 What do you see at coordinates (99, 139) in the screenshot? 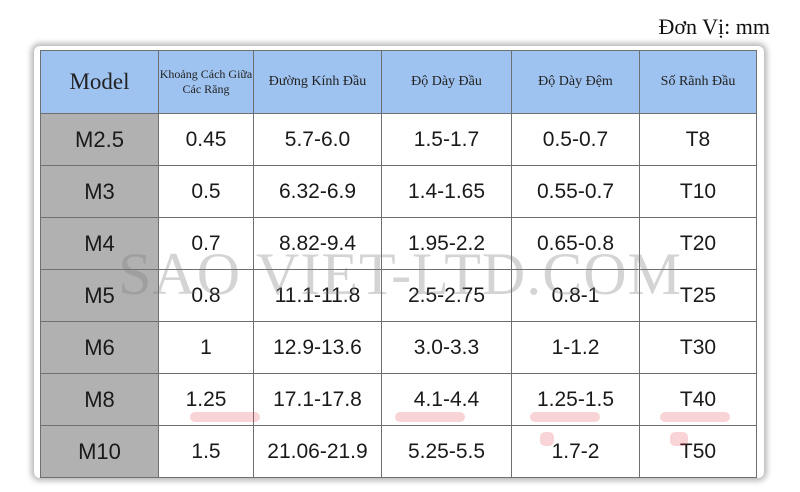
I see `cell-model: M2.5` at bounding box center [99, 139].